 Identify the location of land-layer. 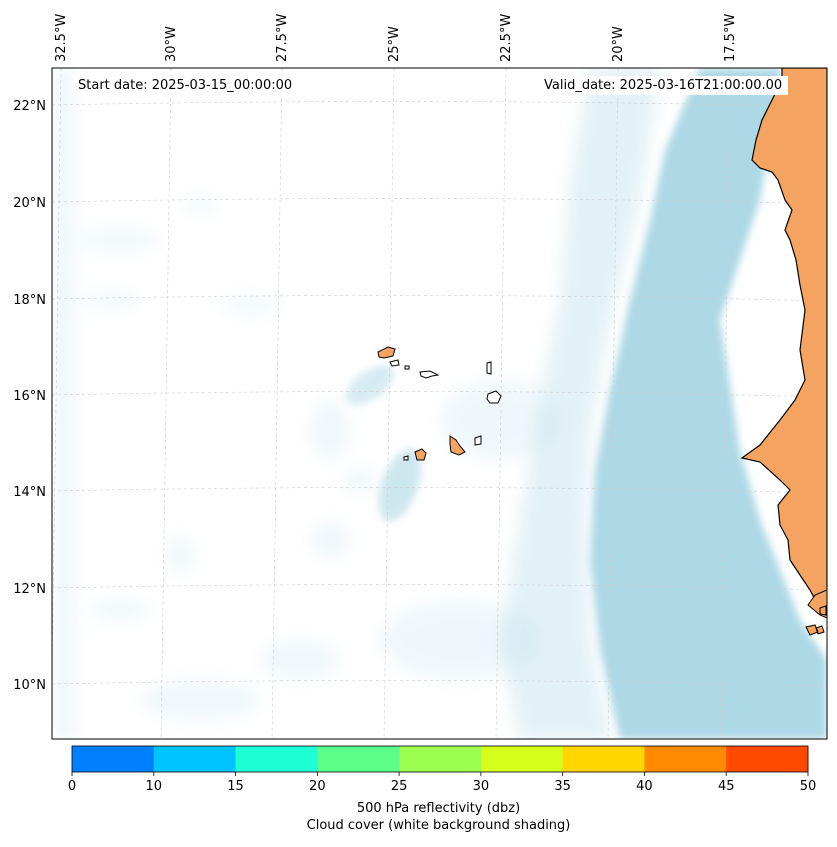
(783, 352).